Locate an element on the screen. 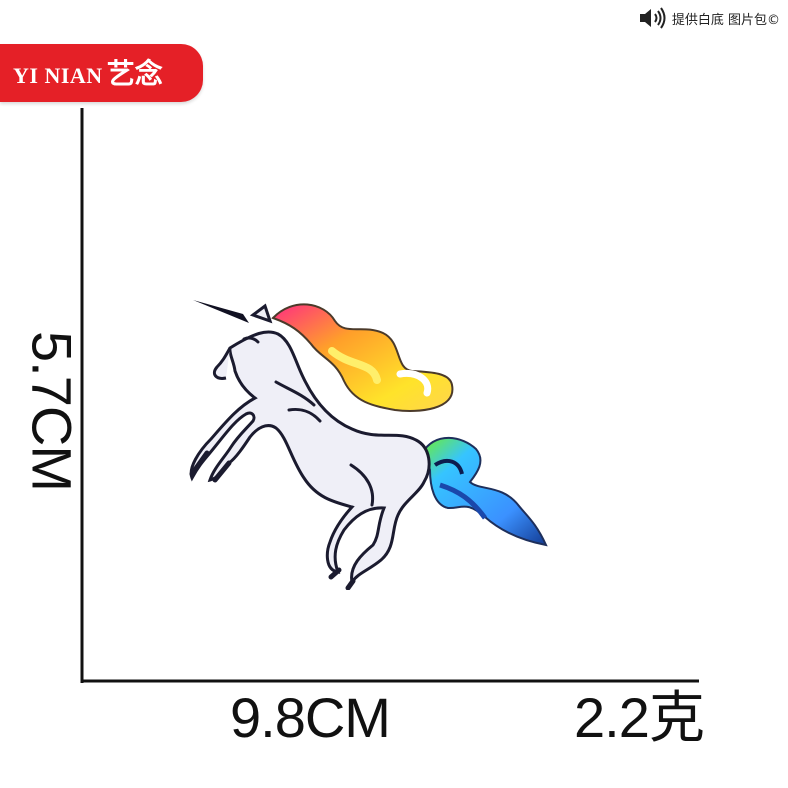  top-note-text: 提供白底 图片包© is located at coordinates (725, 20).